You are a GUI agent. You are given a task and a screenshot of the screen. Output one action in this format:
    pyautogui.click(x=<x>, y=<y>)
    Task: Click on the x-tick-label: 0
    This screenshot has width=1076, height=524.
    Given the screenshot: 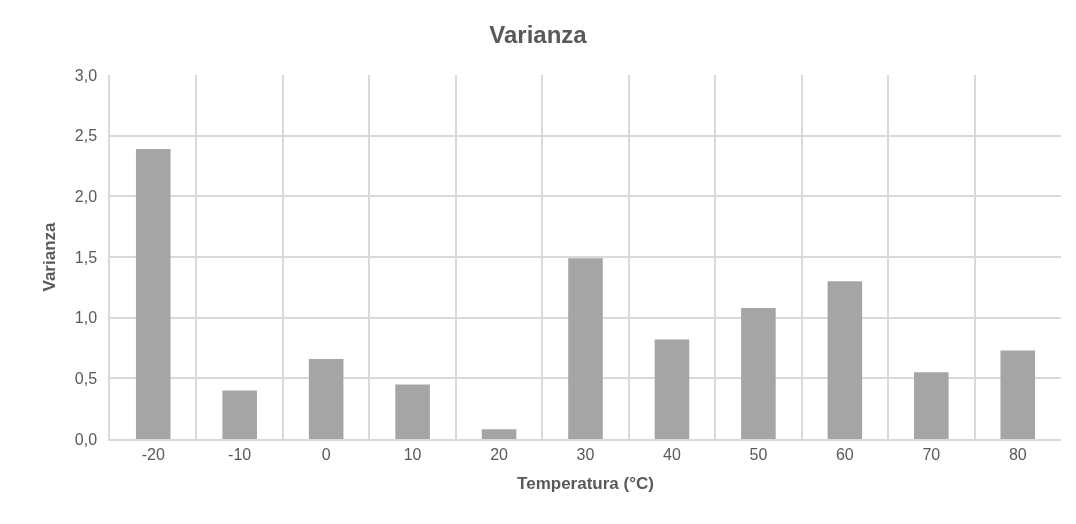 What is the action you would take?
    pyautogui.click(x=326, y=454)
    